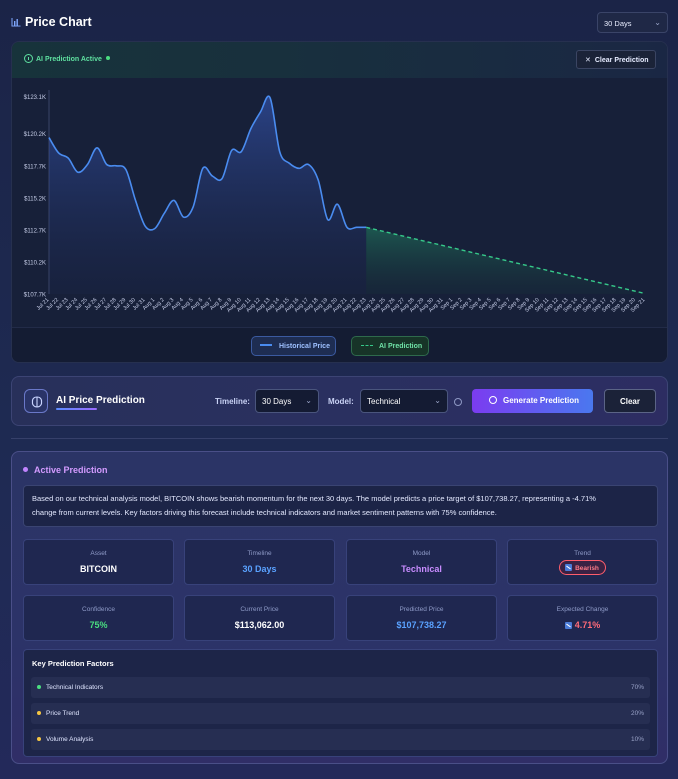 The width and height of the screenshot is (678, 779). What do you see at coordinates (207, 163) in the screenshot?
I see `historical-price-line` at bounding box center [207, 163].